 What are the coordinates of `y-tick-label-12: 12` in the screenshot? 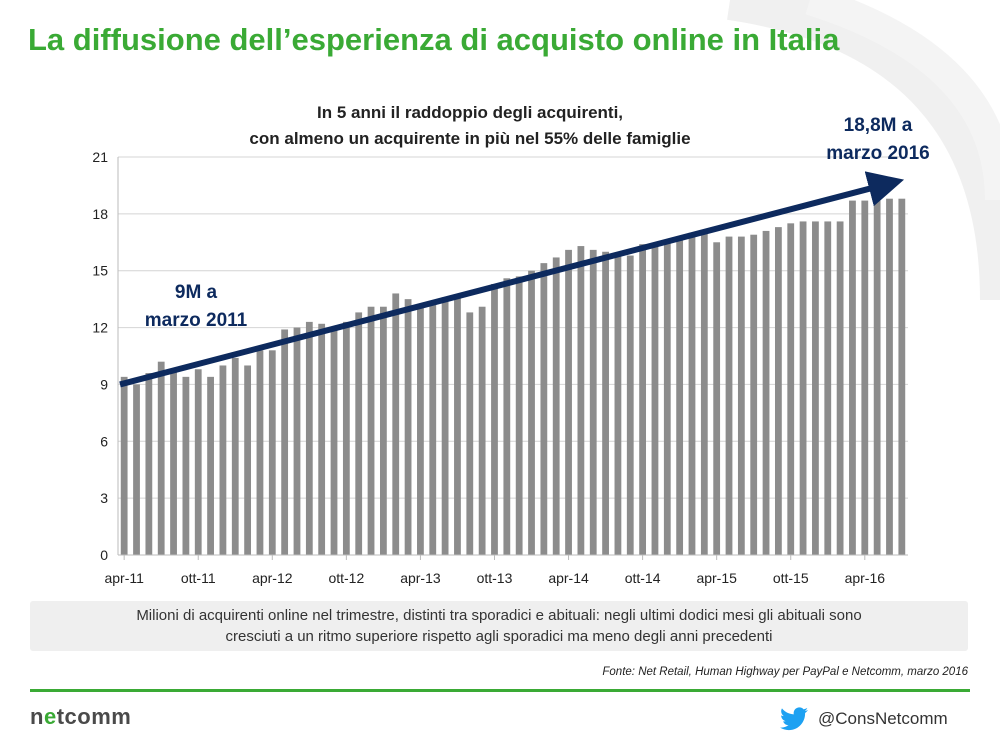 It's located at (100, 328).